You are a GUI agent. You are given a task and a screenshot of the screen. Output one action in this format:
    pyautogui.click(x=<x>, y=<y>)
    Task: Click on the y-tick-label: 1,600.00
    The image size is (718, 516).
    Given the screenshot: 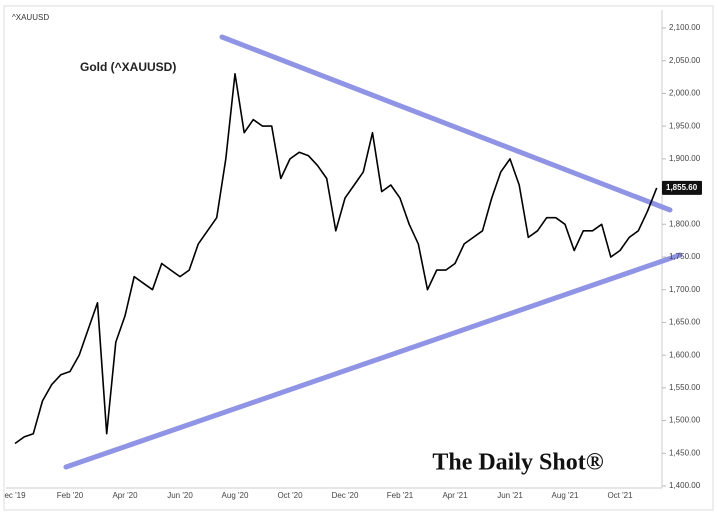 What is the action you would take?
    pyautogui.click(x=685, y=354)
    